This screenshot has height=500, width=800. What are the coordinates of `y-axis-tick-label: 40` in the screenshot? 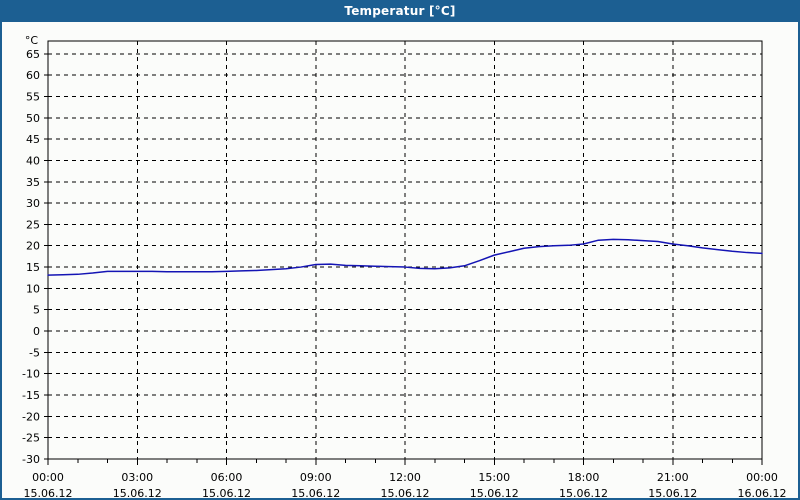 It's located at (33, 160).